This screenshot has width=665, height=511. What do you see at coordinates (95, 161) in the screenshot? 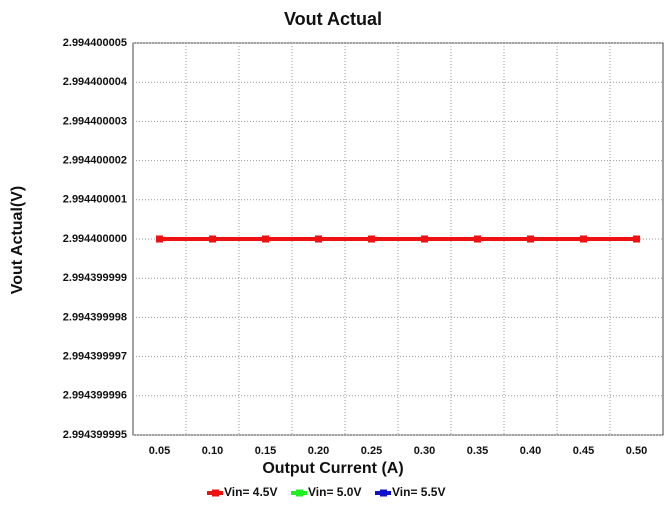
I see `y-tick-label: 2.994400002` at bounding box center [95, 161].